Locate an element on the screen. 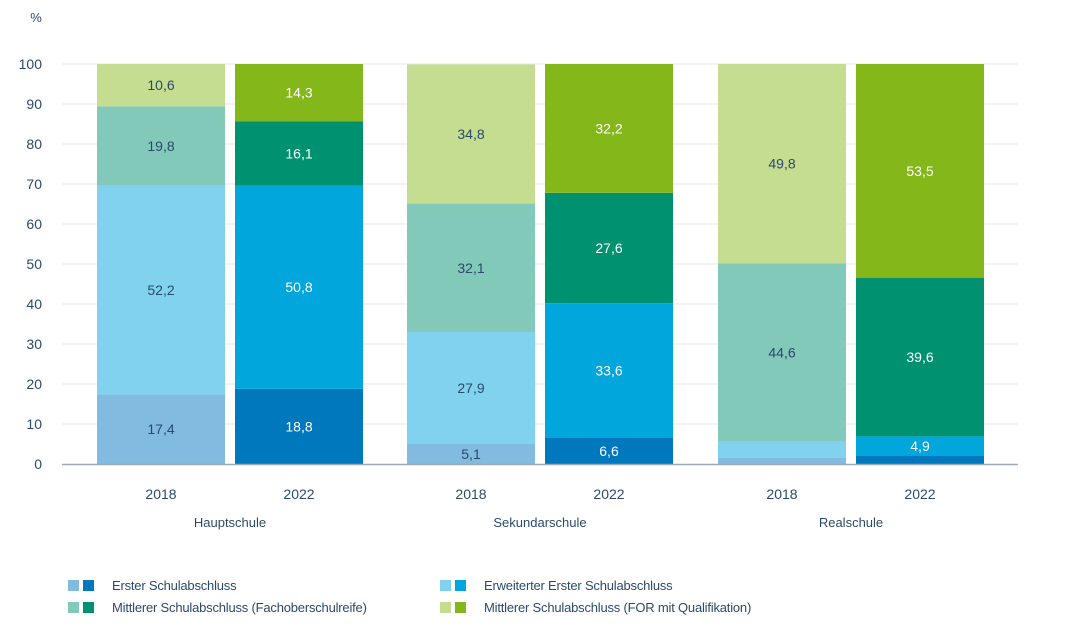  y-tick-label: 10 is located at coordinates (34, 424).